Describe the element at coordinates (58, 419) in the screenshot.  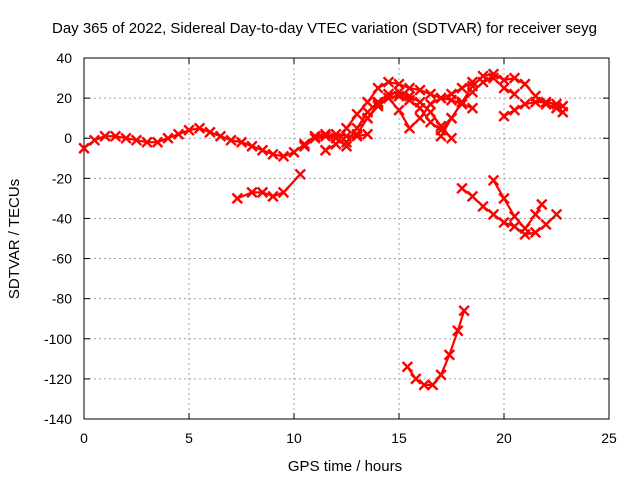
I see `y-tick-label: -140` at that location.